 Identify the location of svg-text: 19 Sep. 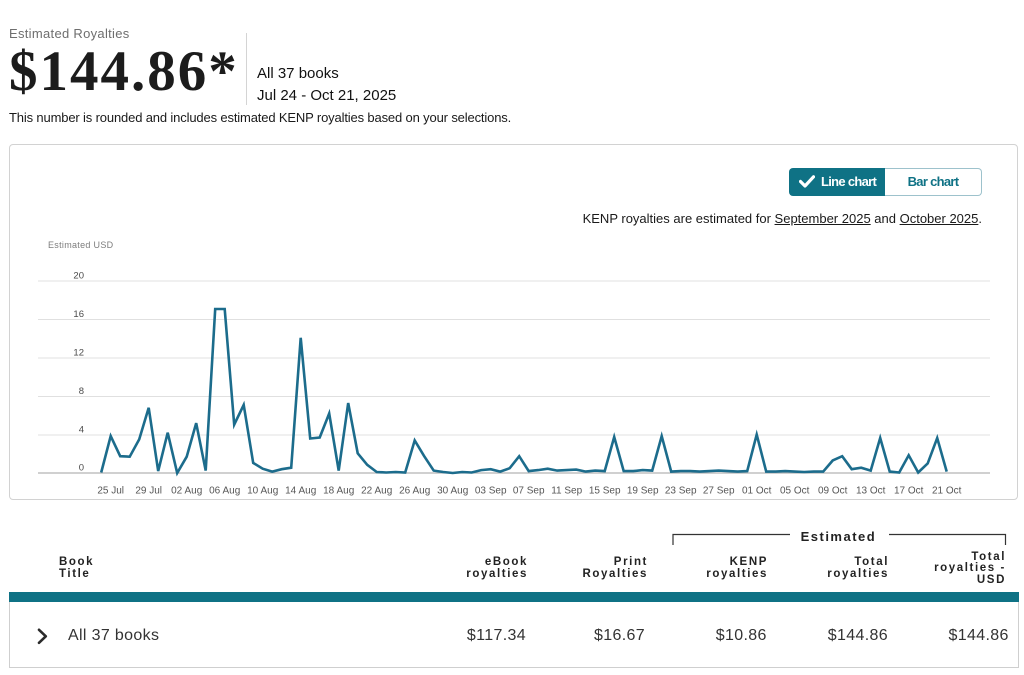
(643, 491).